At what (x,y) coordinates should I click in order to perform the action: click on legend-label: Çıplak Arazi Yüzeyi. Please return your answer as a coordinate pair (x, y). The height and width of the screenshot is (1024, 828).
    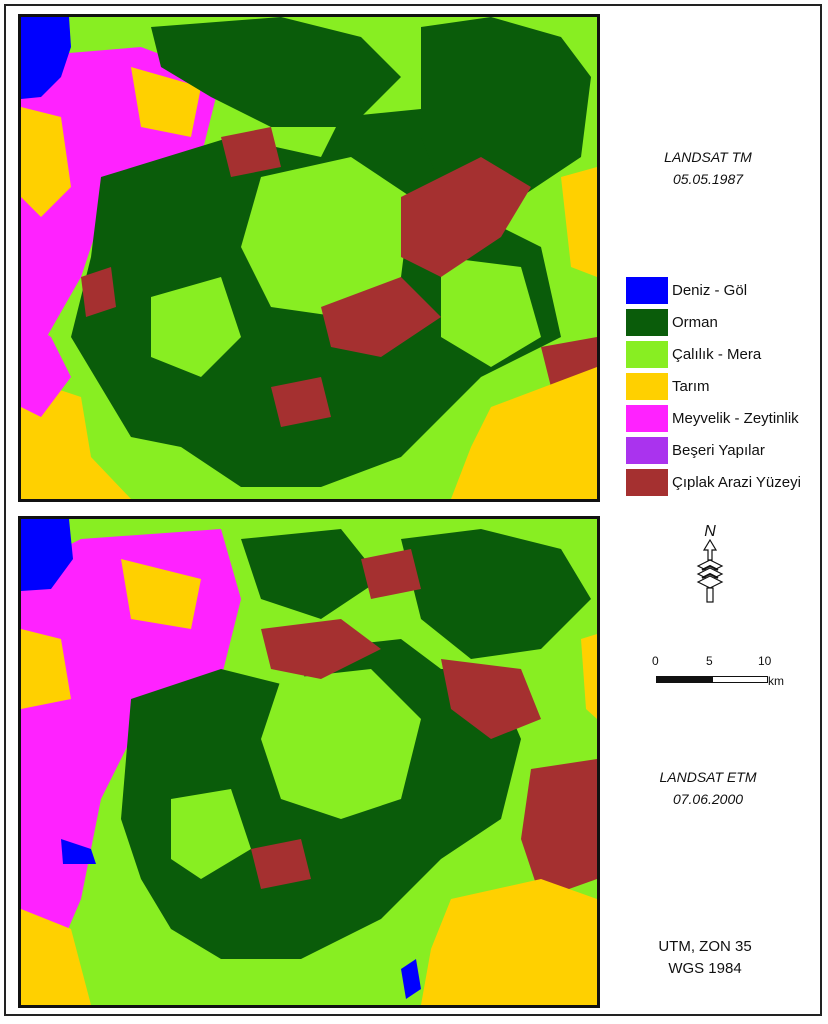
    Looking at the image, I should click on (736, 482).